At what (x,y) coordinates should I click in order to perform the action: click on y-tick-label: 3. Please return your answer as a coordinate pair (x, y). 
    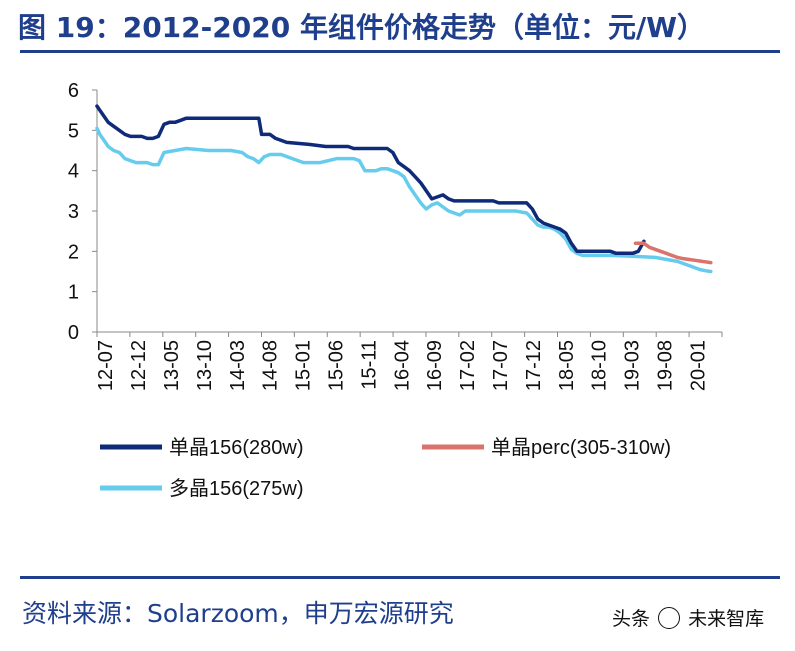
    Looking at the image, I should click on (73, 212).